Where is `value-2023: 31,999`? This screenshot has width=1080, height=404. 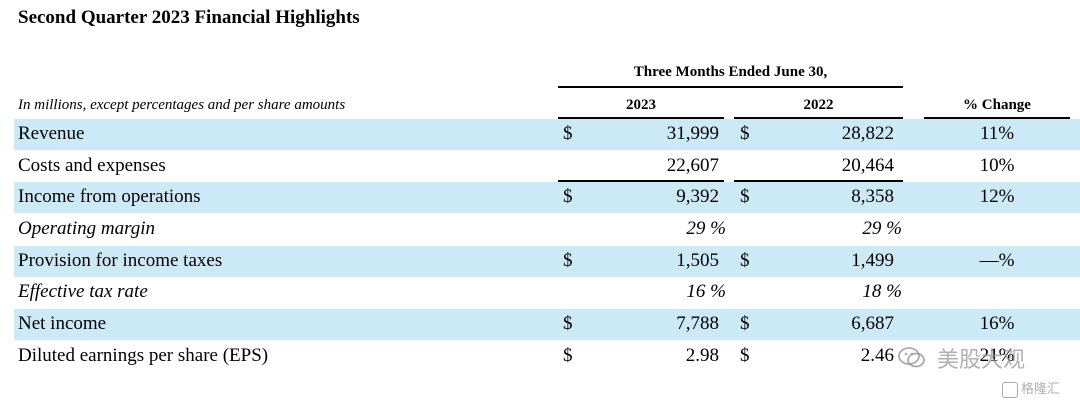
value-2023: 31,999 is located at coordinates (692, 133).